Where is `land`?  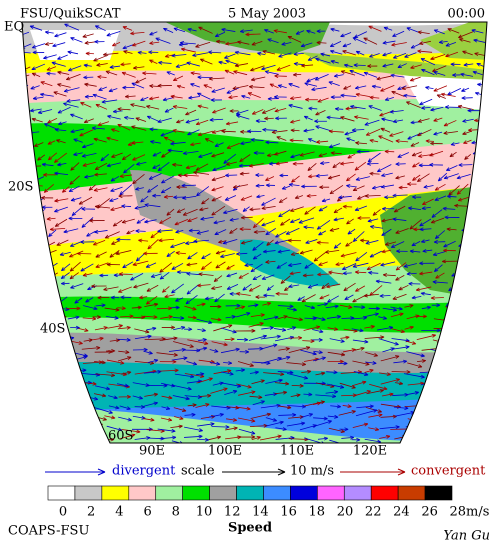
land is located at coordinates (393, 66).